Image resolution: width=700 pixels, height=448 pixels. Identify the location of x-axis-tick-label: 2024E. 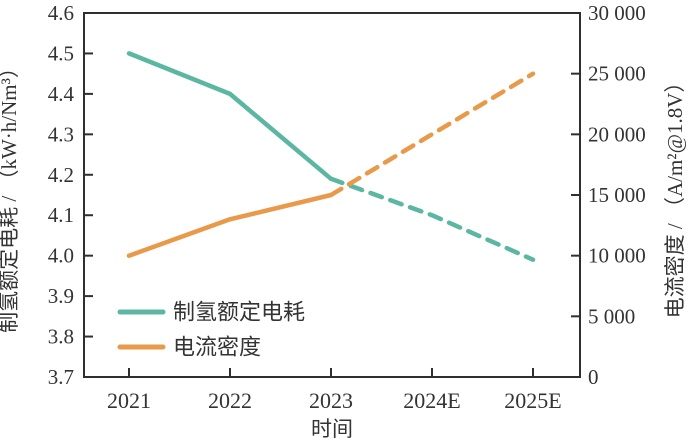
(431, 400).